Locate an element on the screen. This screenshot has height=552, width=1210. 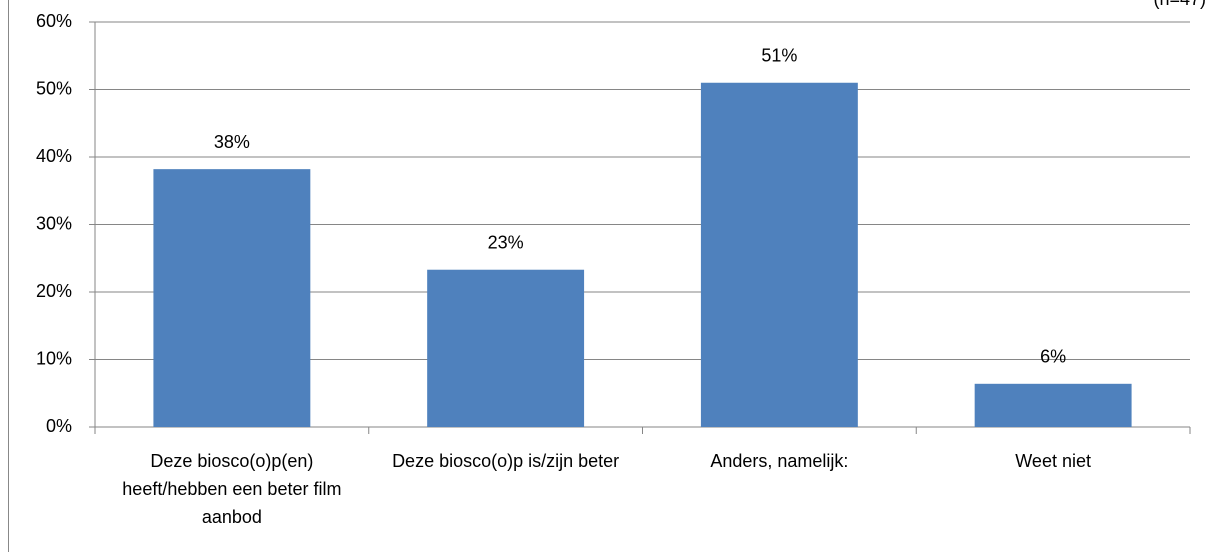
data-label: 6% is located at coordinates (1053, 357).